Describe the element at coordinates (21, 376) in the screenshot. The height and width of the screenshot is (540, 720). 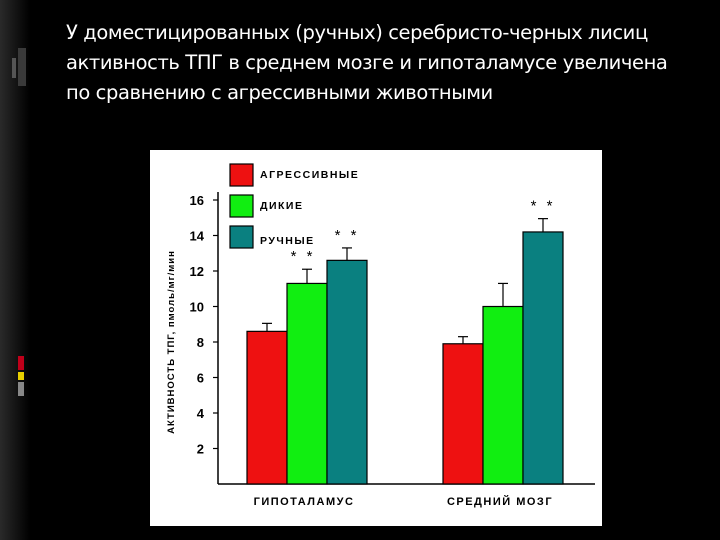
I see `accent-bar-yellow` at that location.